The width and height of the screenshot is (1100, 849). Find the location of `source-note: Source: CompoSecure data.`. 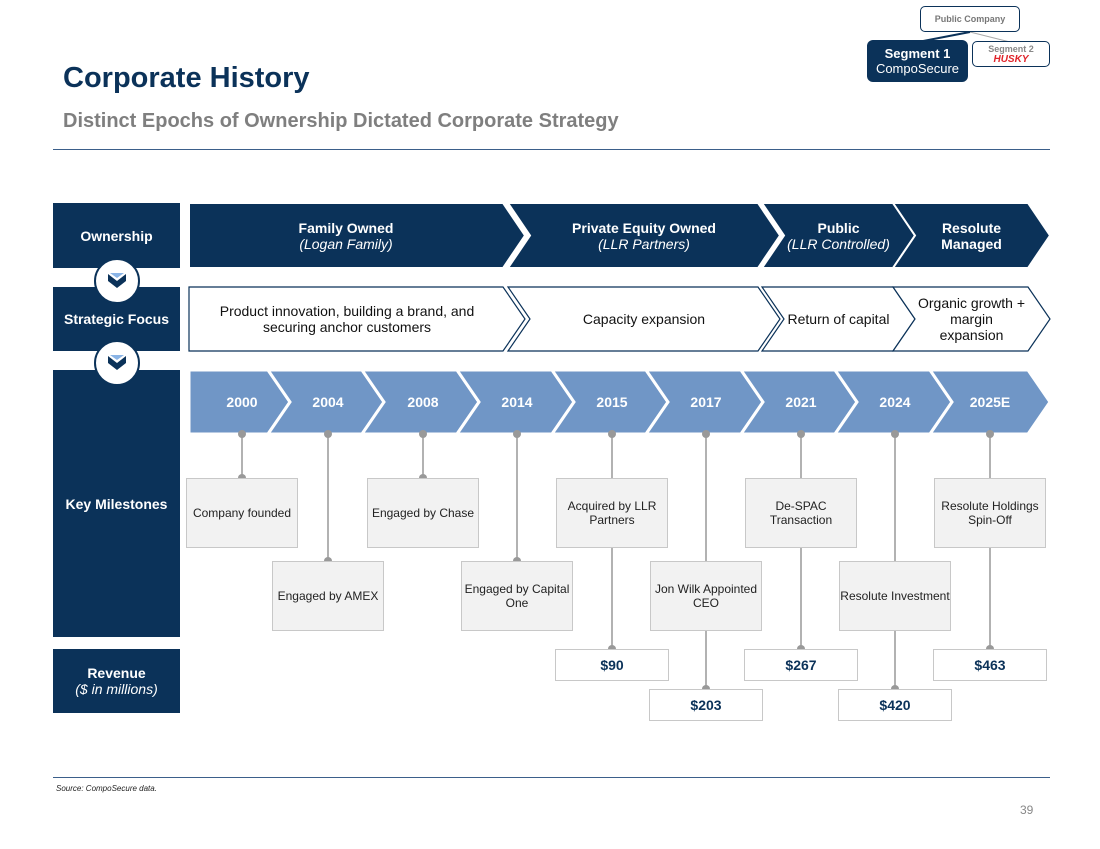

source-note: Source: CompoSecure data. is located at coordinates (106, 788).